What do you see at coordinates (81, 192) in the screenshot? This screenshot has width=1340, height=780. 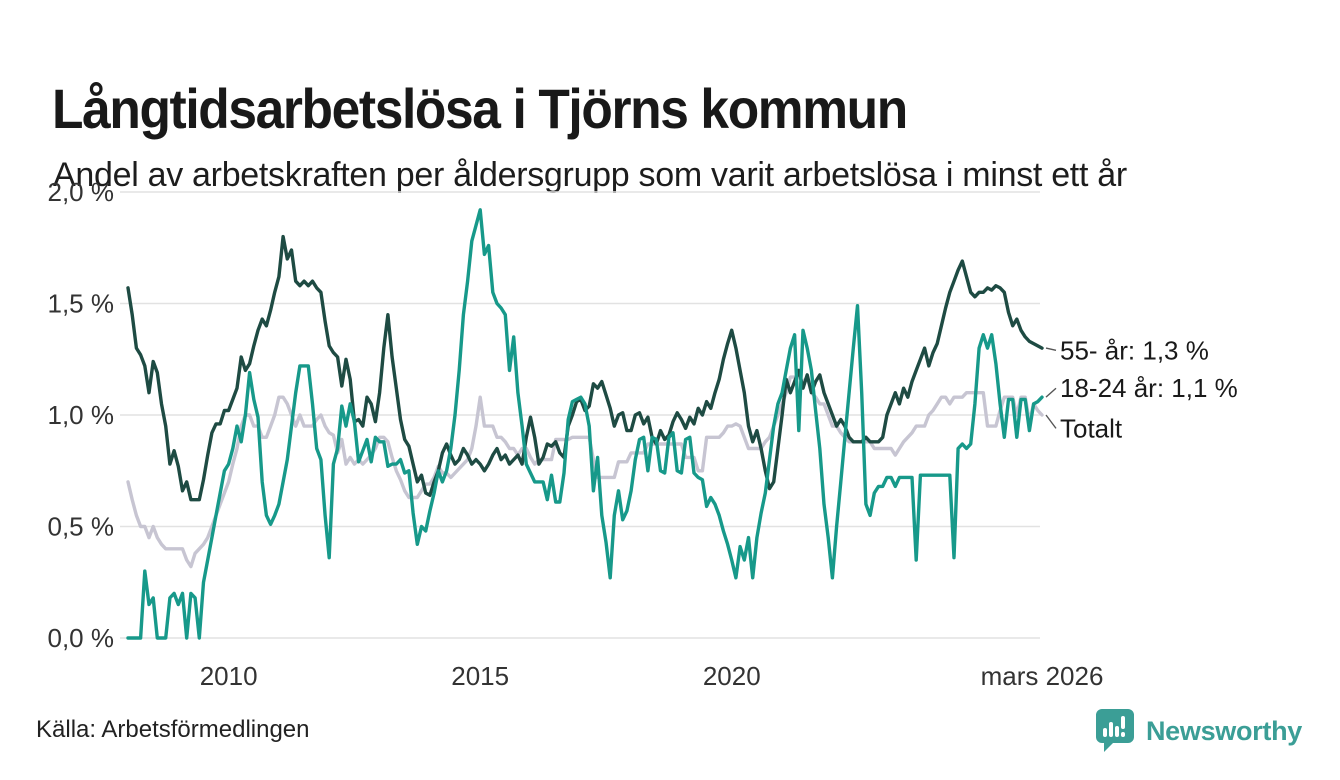 I see `y-axis-tick-label: 2,0 %` at bounding box center [81, 192].